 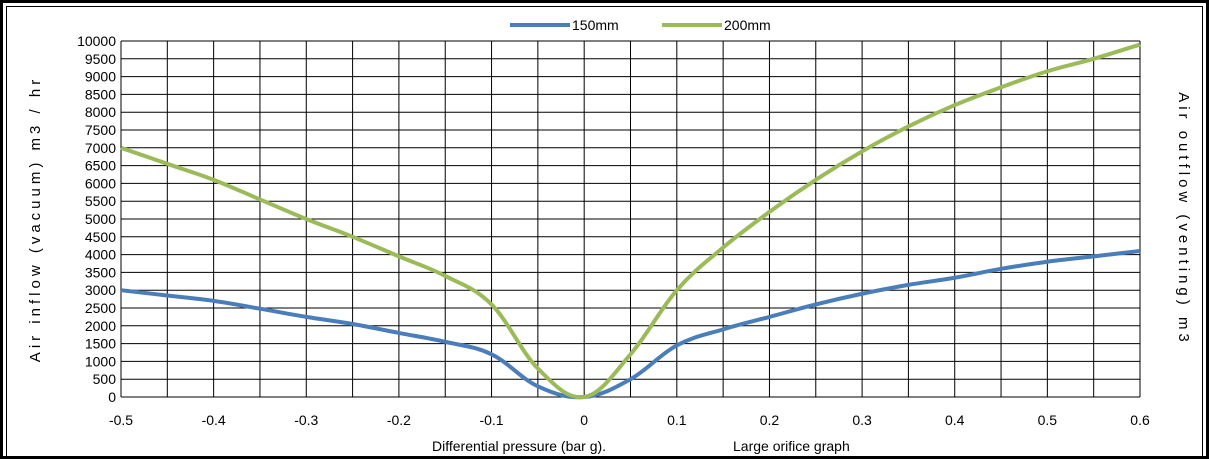 I want to click on x-tick-label: -0.4, so click(x=214, y=420).